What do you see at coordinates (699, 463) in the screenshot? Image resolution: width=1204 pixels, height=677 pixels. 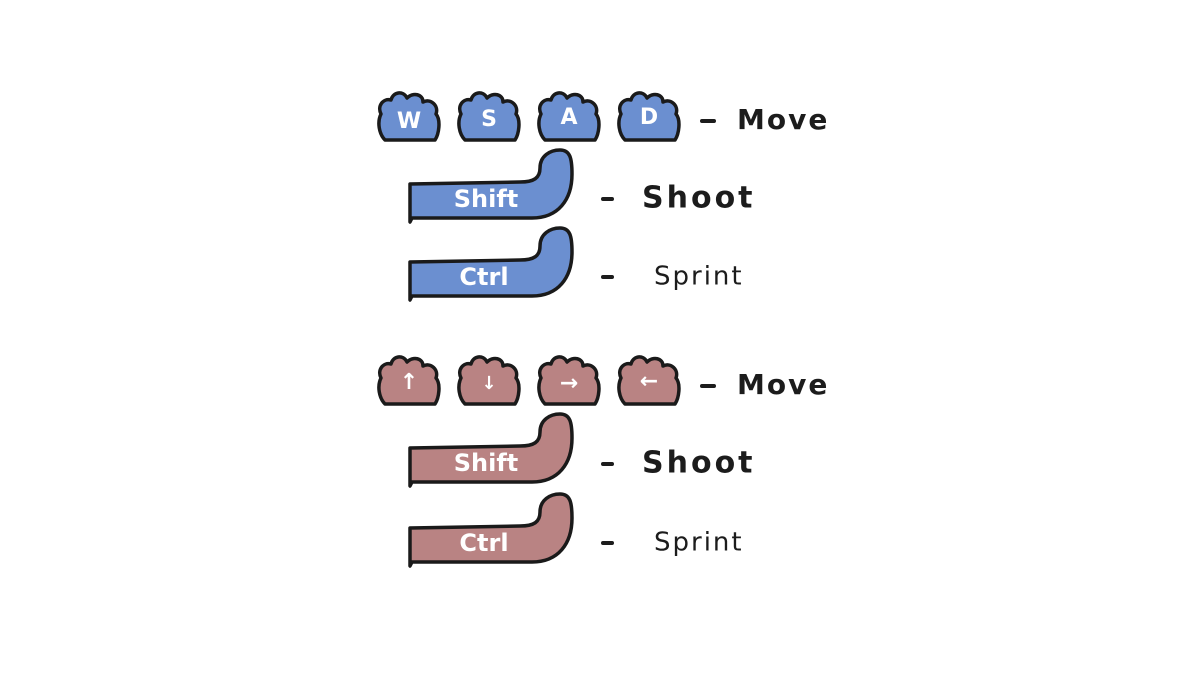 I see `player2-shoot-label: Shoot` at bounding box center [699, 463].